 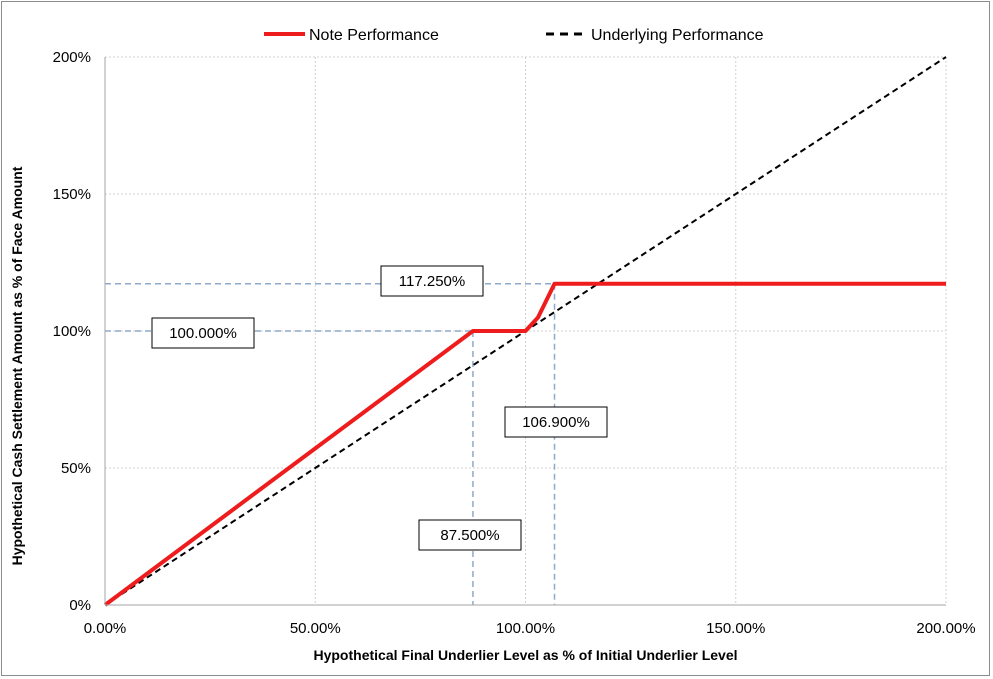 I want to click on y-tick-label: 150%, so click(x=72, y=194).